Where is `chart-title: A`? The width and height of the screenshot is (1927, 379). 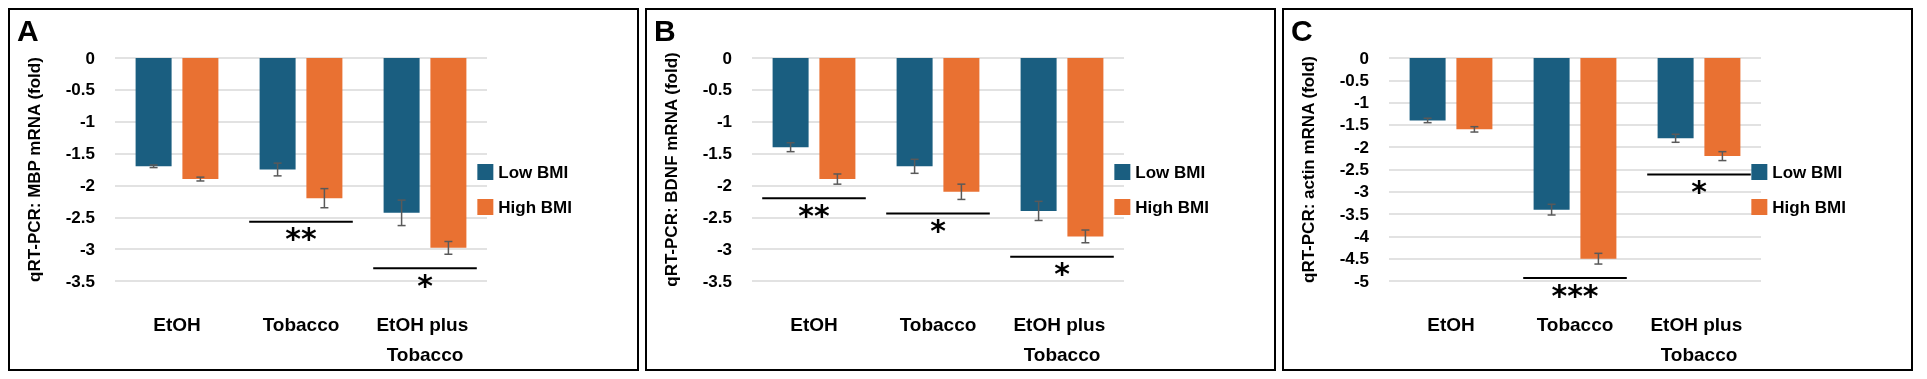
chart-title: A is located at coordinates (28, 30).